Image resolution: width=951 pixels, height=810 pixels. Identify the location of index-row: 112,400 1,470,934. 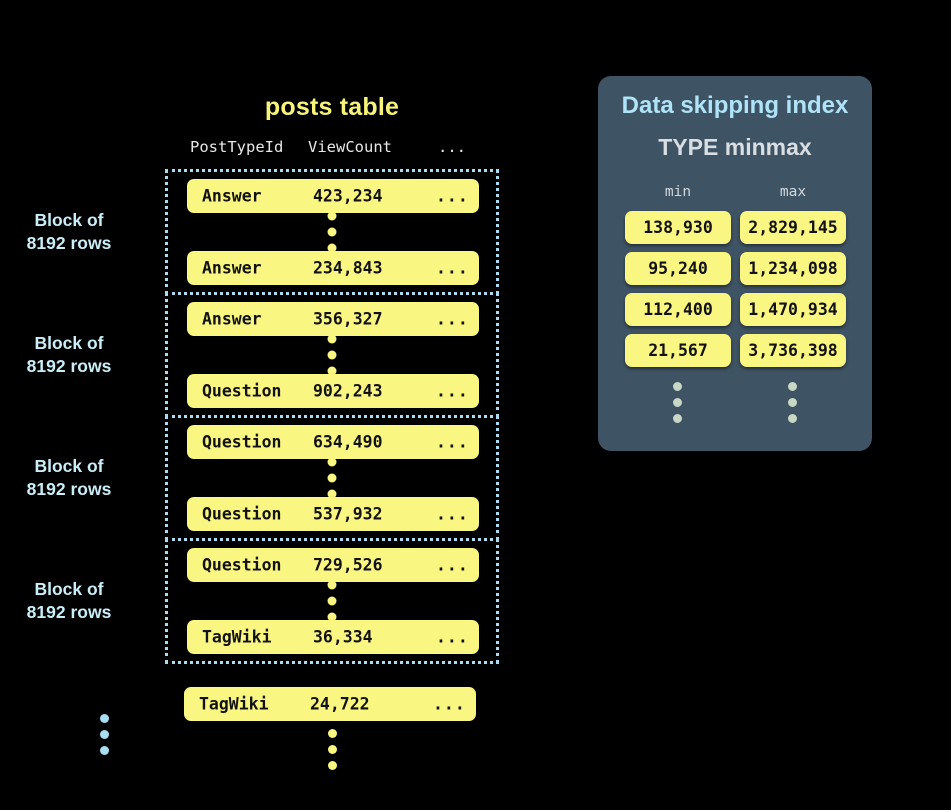
(735, 313).